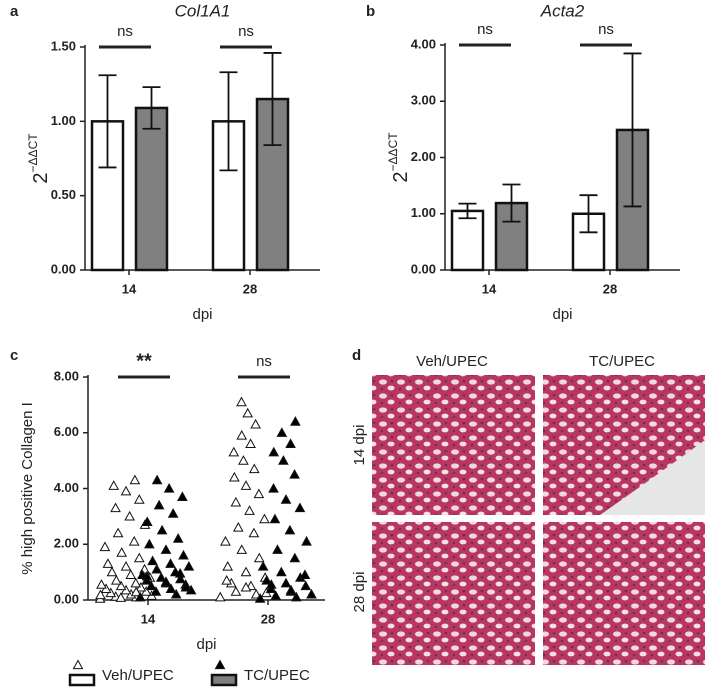 The image size is (709, 693). I want to click on micrograph, so click(624, 593).